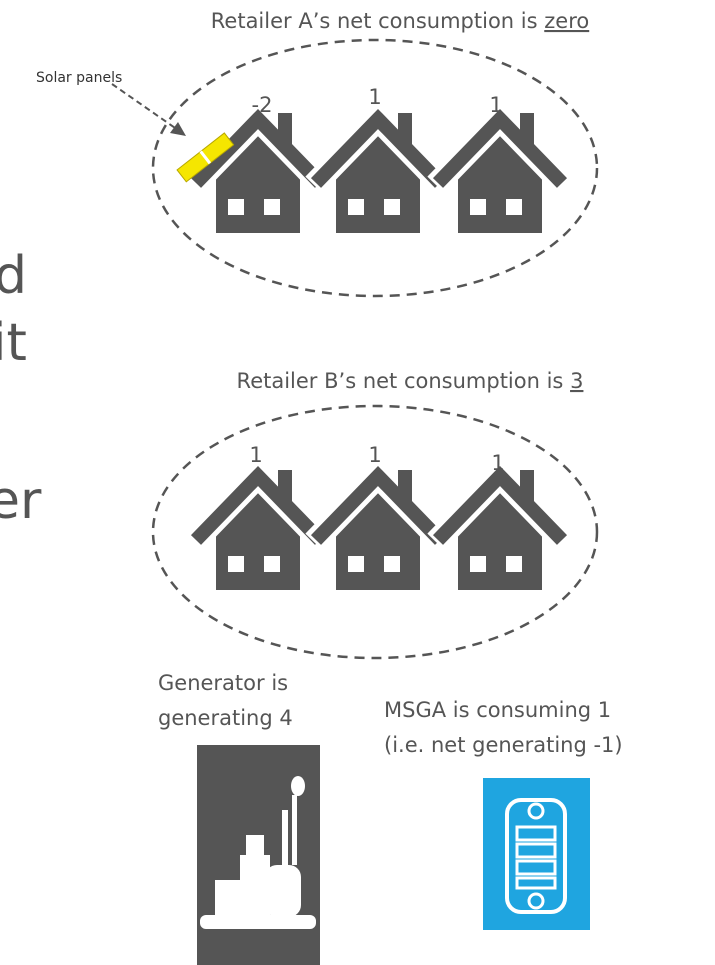 Image resolution: width=715 pixels, height=965 pixels. I want to click on caption-value: 3, so click(576, 381).